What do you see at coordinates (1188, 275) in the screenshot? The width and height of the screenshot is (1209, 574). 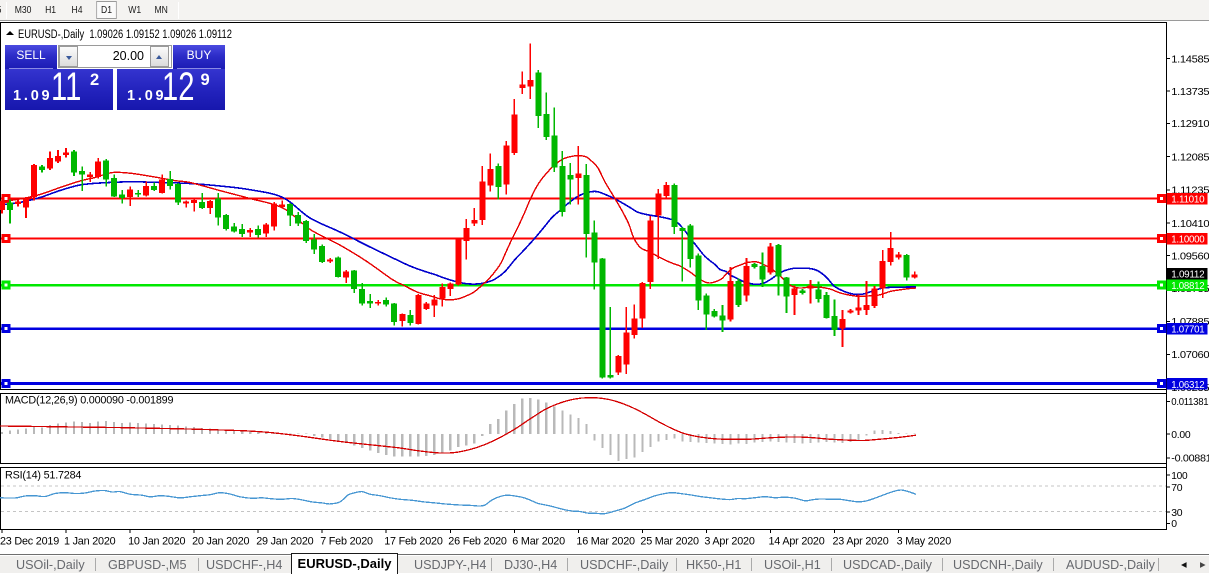 I see `svg-text: 1.09112` at bounding box center [1188, 275].